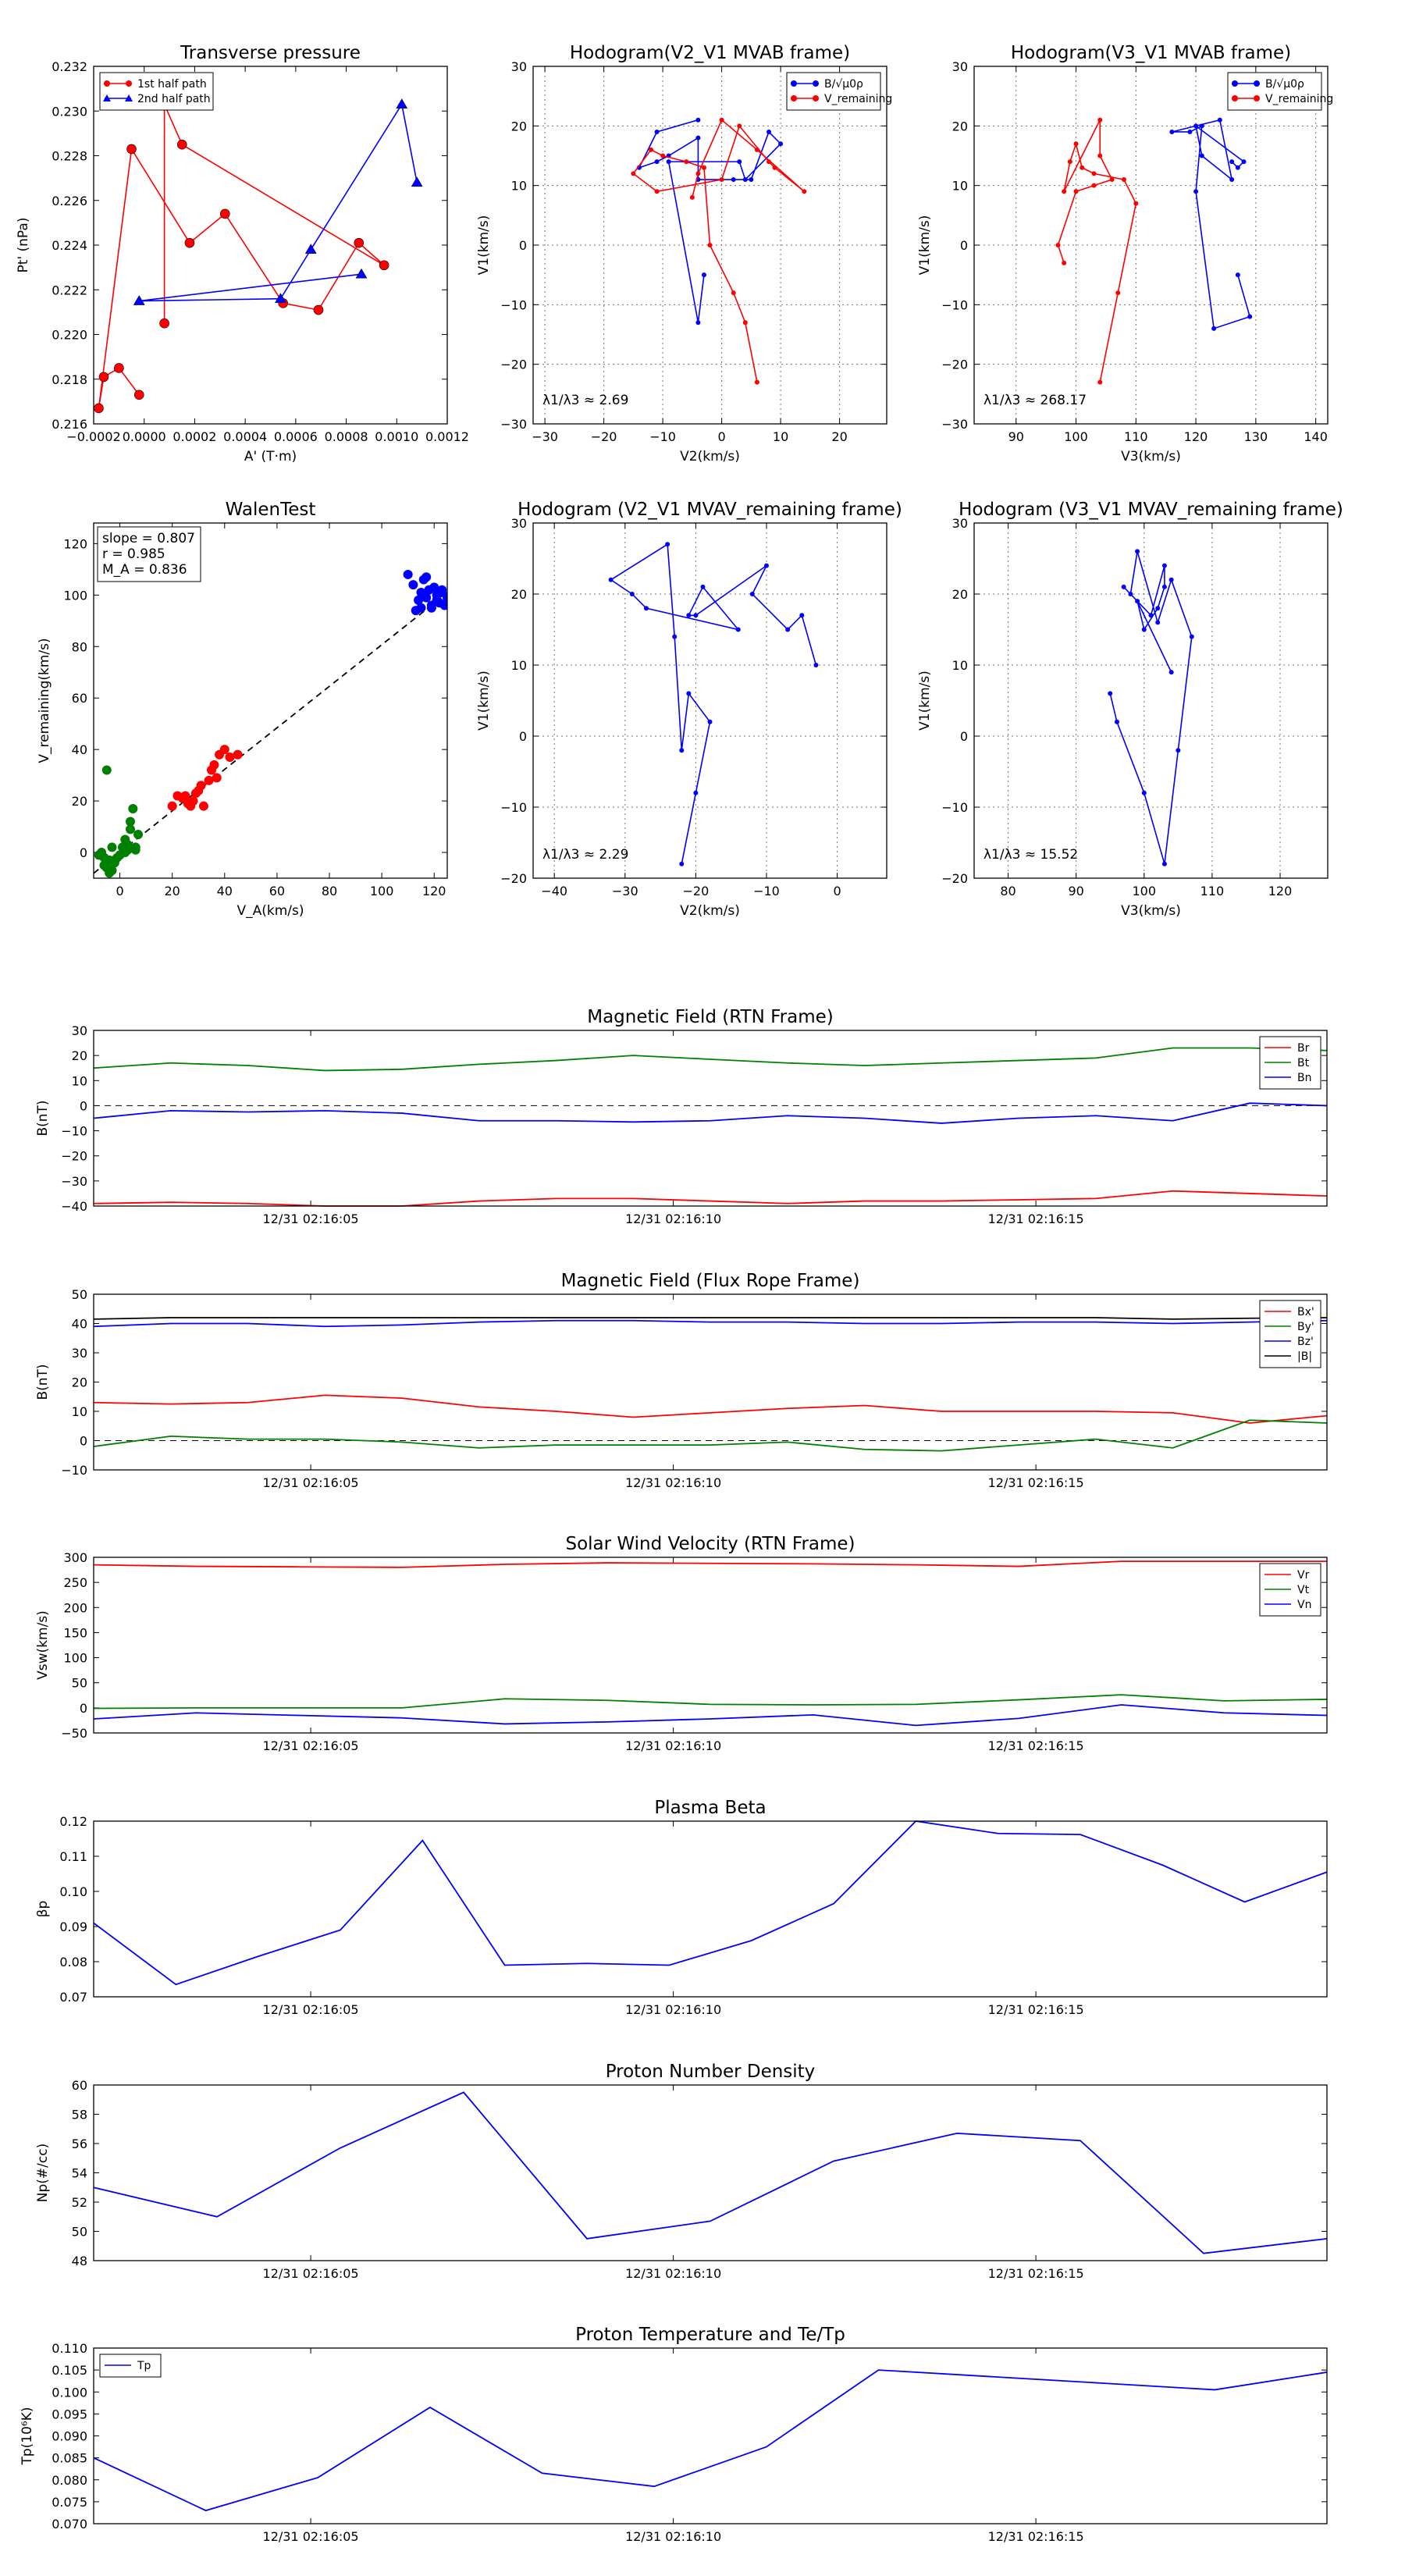  Describe the element at coordinates (74, 1206) in the screenshot. I see `y-tick-label: −40` at that location.